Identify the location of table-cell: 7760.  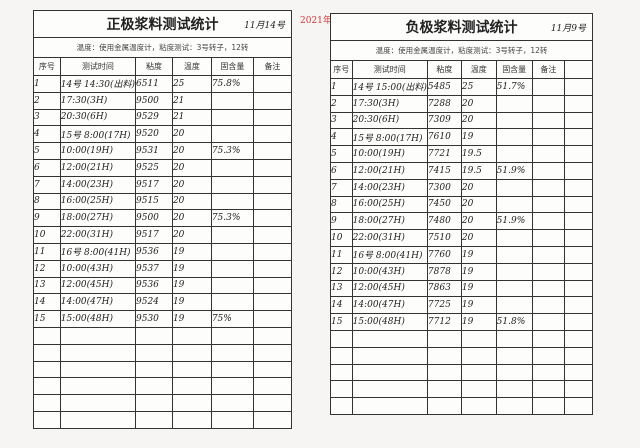
(444, 254).